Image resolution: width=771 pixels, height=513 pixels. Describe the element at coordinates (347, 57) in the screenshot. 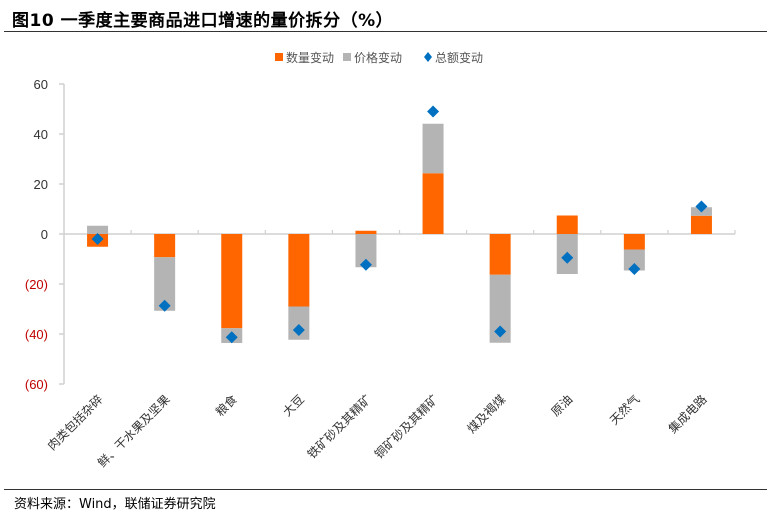

I see `legend-swatch-price` at that location.